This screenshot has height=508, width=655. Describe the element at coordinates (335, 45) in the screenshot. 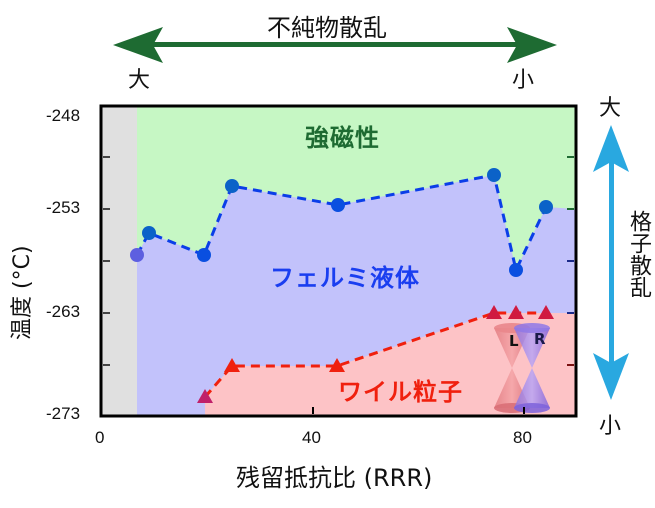

I see `impurity-scattering-arrow-icon` at that location.